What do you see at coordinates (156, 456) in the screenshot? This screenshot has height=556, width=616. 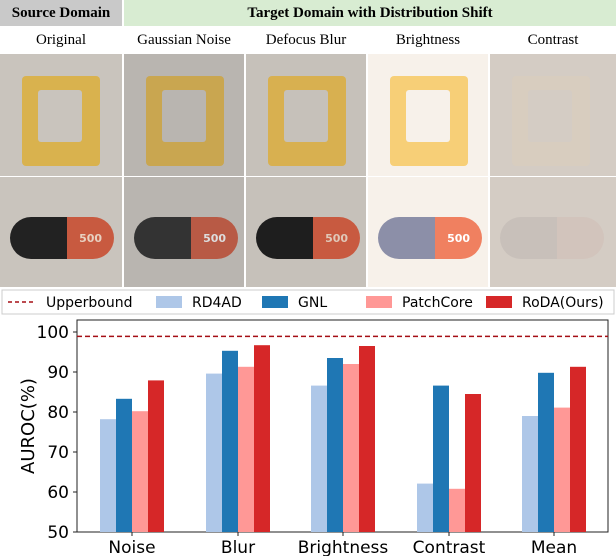 I see `bar-roda-ours--noise` at bounding box center [156, 456].